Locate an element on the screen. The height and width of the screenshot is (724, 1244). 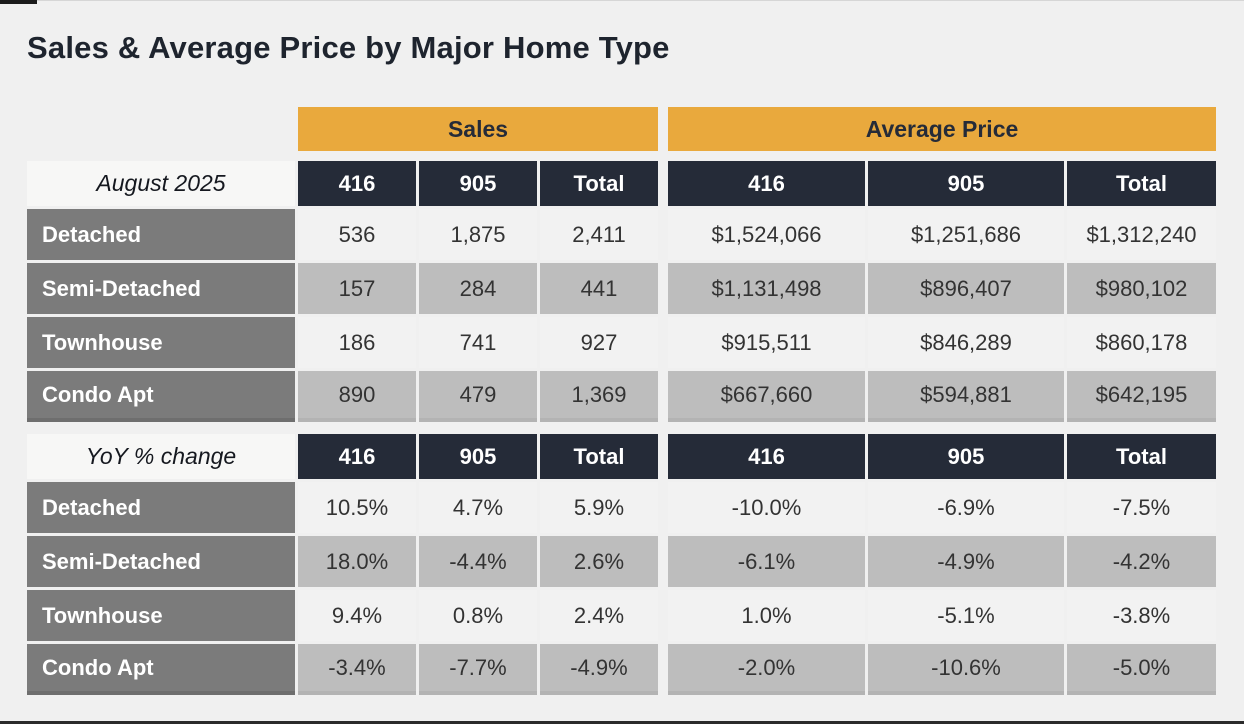
column-header-row: August 2025 416 905 Total 416 905 Total is located at coordinates (622, 183).